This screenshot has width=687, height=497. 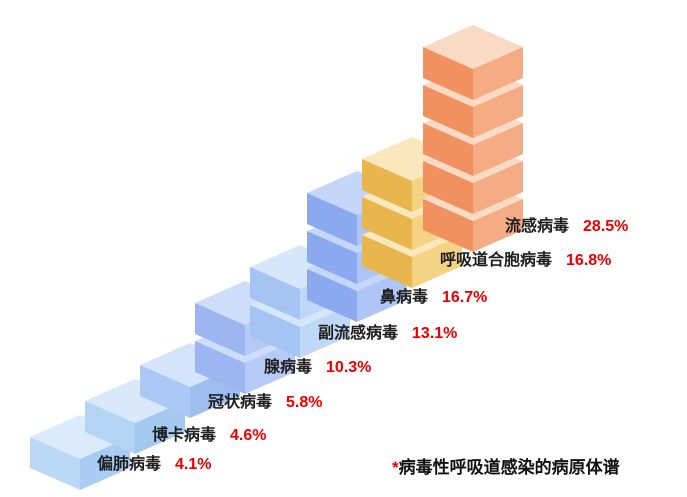 I want to click on virus-value-label: 4.6%, so click(x=248, y=435).